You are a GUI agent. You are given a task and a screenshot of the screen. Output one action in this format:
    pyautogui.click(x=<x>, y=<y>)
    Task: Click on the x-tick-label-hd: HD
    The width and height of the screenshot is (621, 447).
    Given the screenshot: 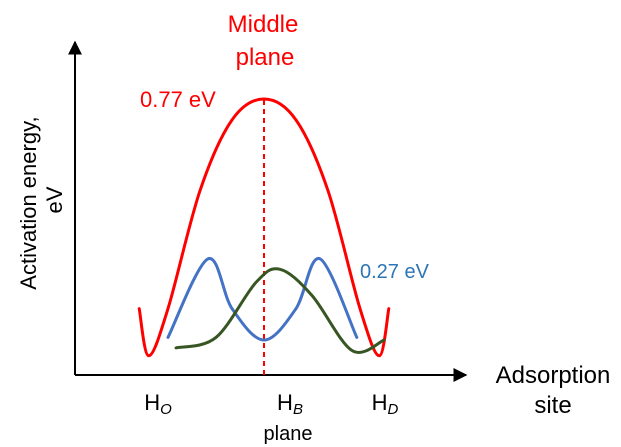 What is the action you would take?
    pyautogui.click(x=385, y=404)
    